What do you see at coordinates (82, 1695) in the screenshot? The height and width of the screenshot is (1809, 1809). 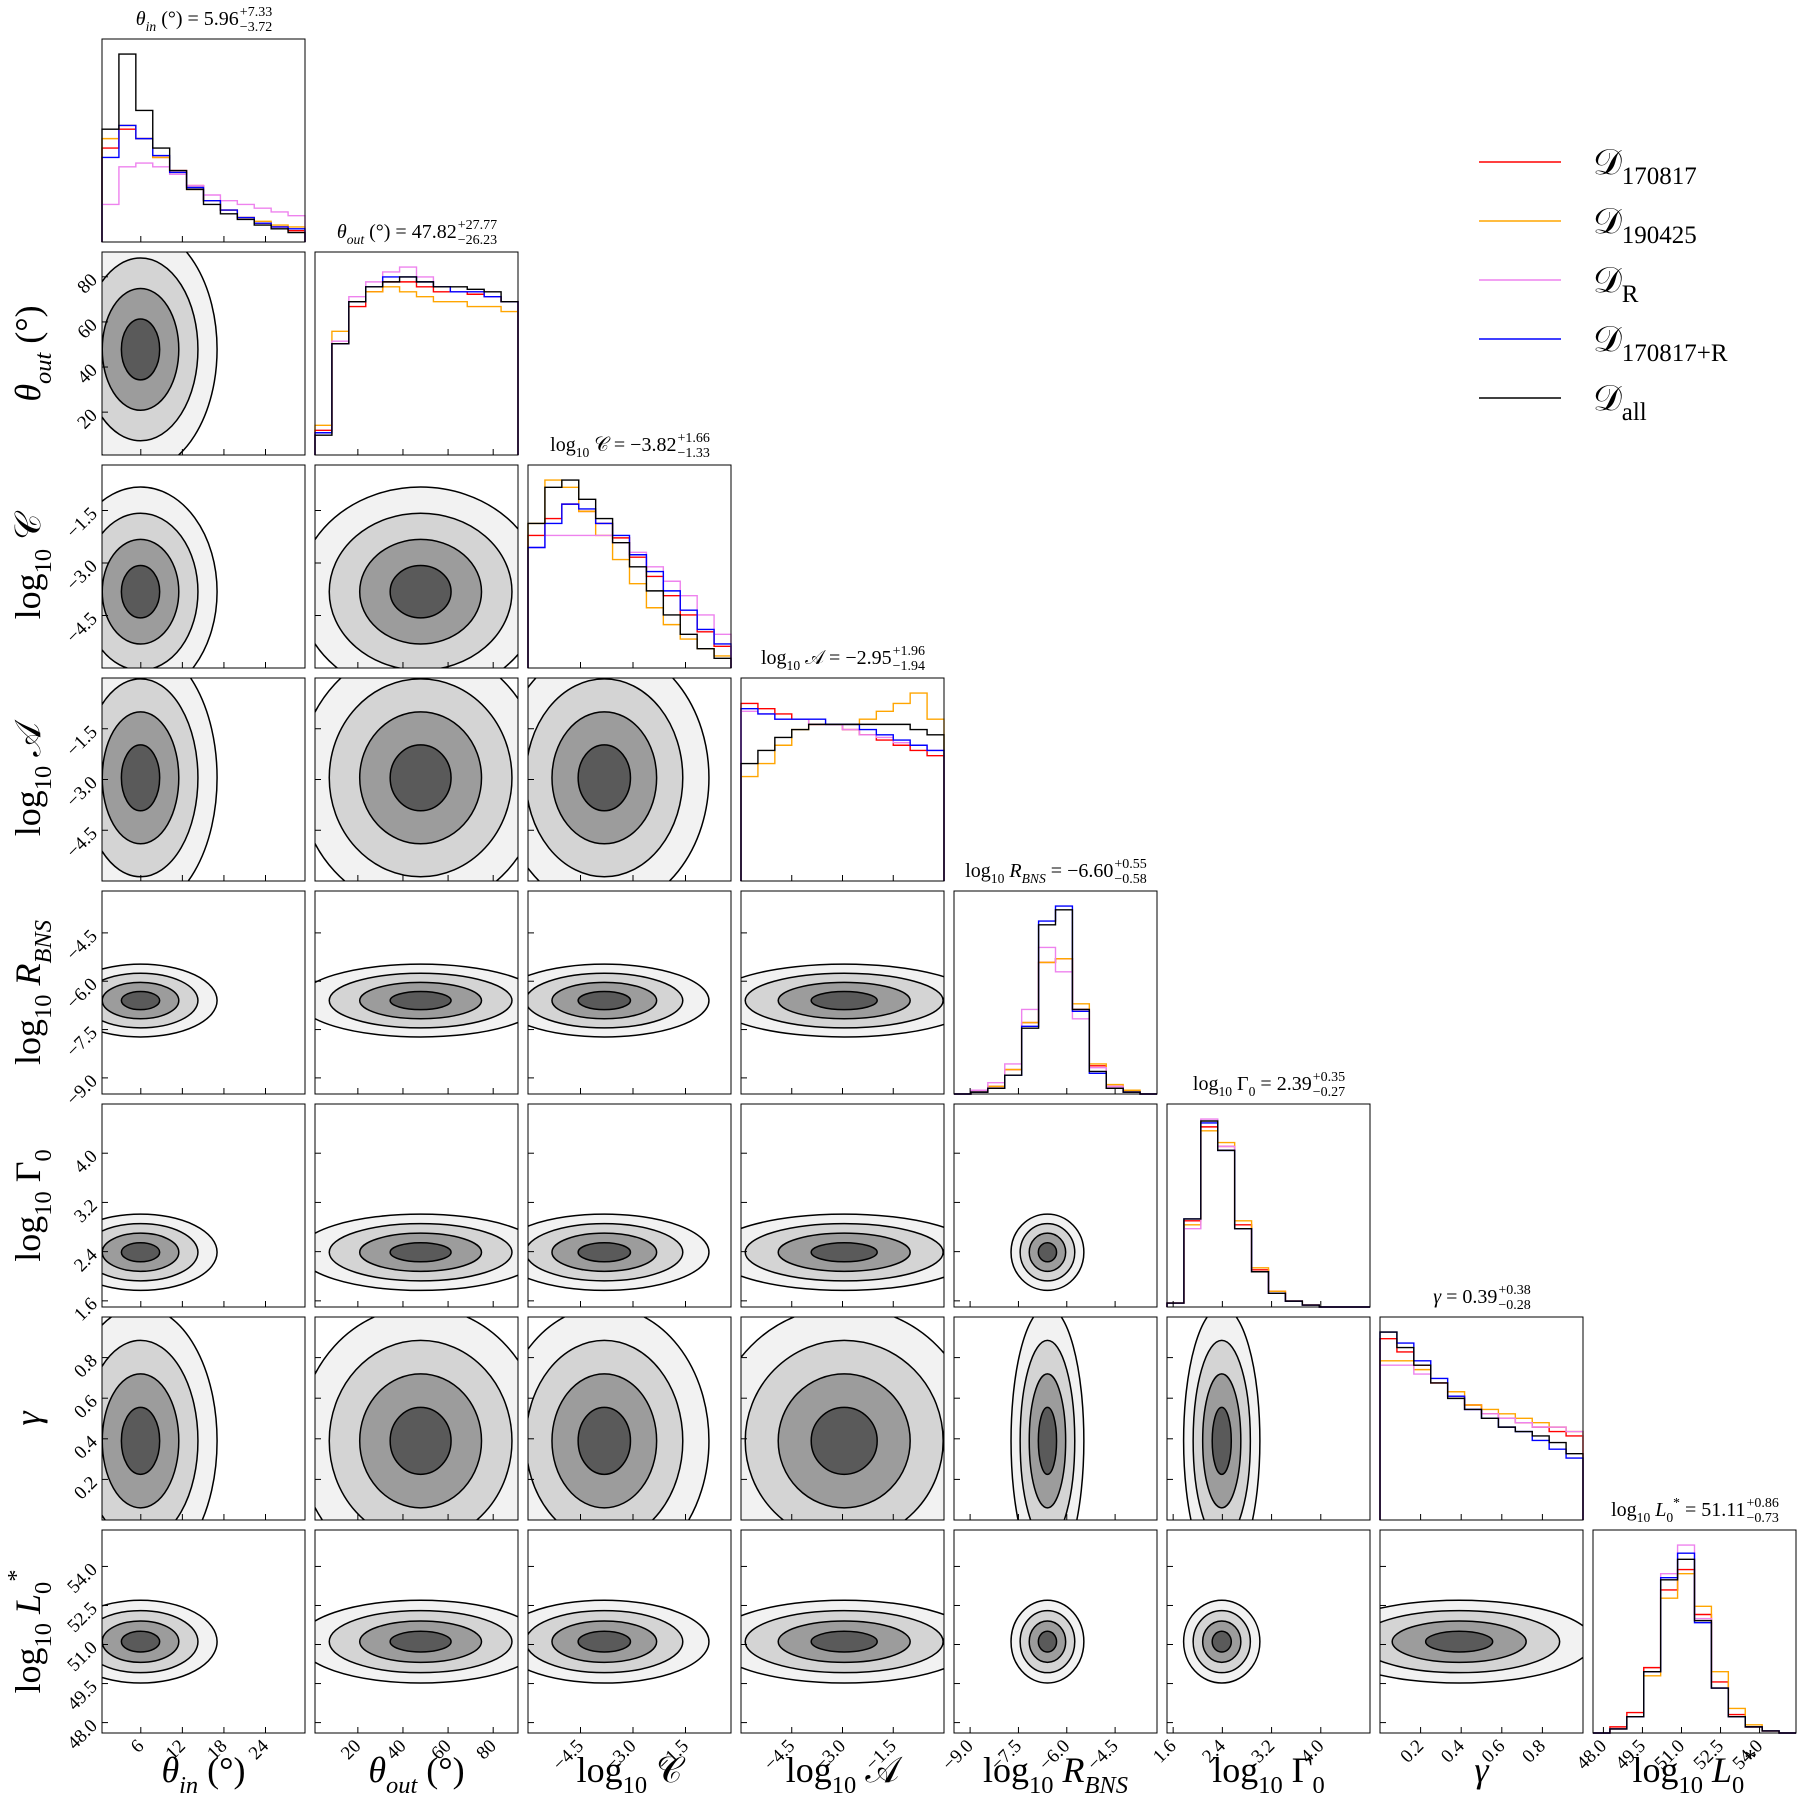 I see `y-tick-label: 49.5` at bounding box center [82, 1695].